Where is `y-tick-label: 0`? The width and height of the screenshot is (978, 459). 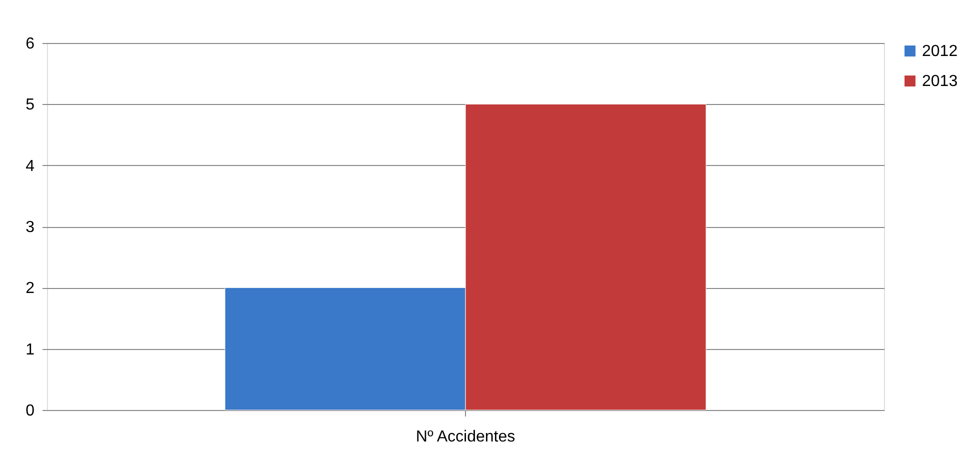 y-tick-label: 0 is located at coordinates (30, 411).